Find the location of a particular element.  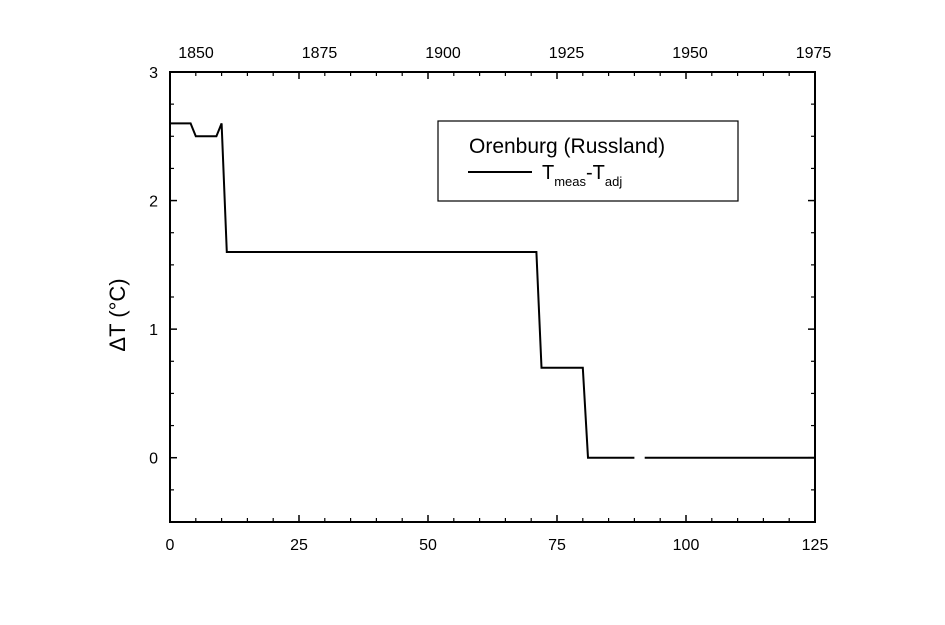

top-axis-tick-labels: 1850 1875 1900 1925 1950 1975 is located at coordinates (504, 53).